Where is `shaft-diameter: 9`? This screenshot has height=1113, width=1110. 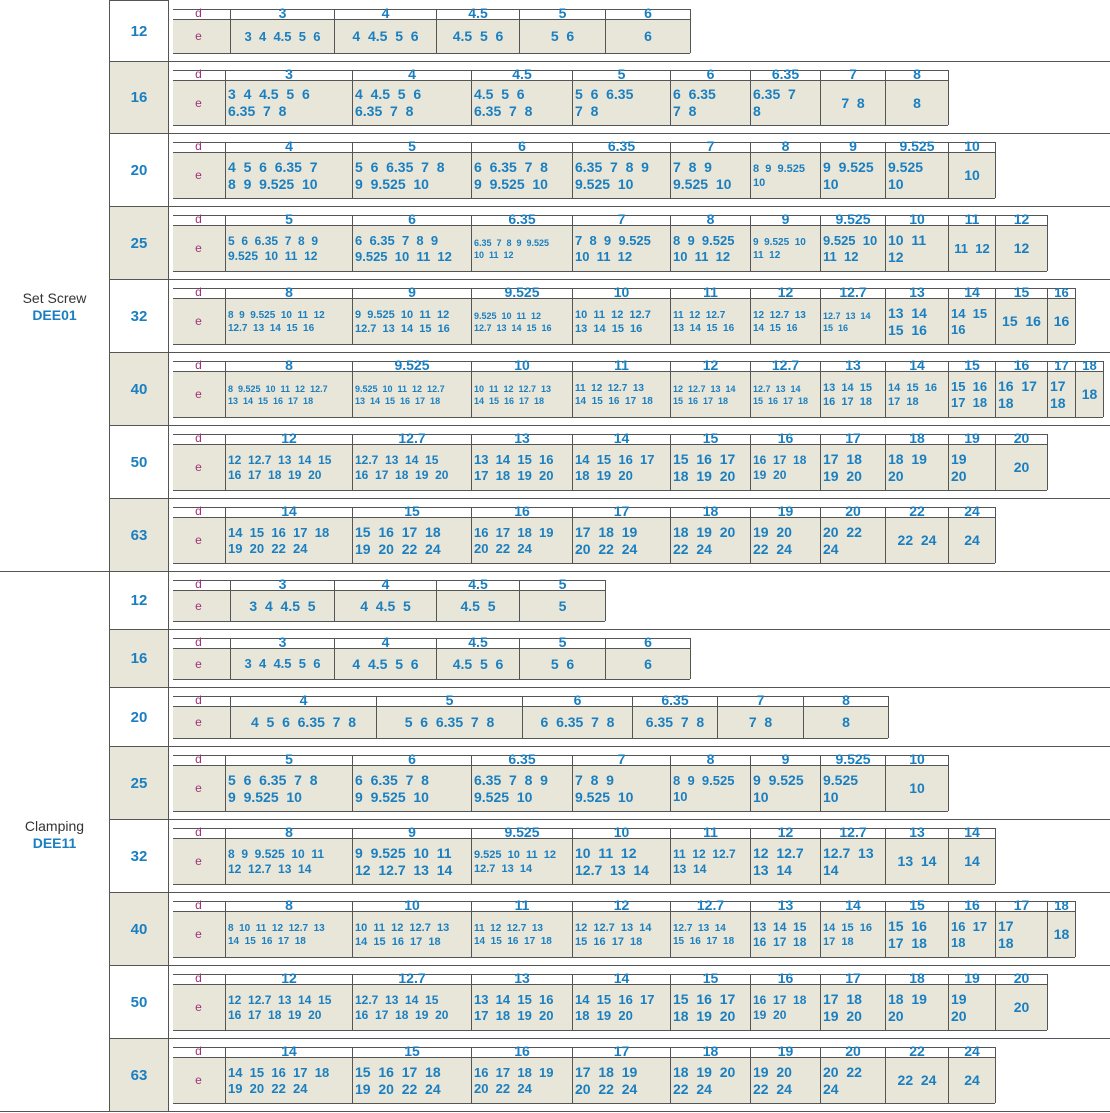 shaft-diameter: 9 is located at coordinates (785, 759).